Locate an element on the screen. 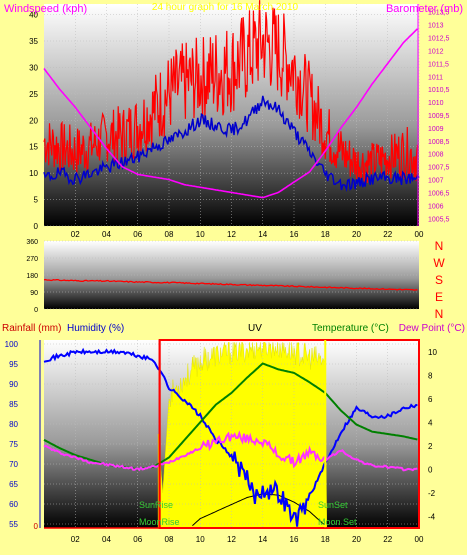 The image size is (467, 555). moonset-label: Moon Set is located at coordinates (337, 522).